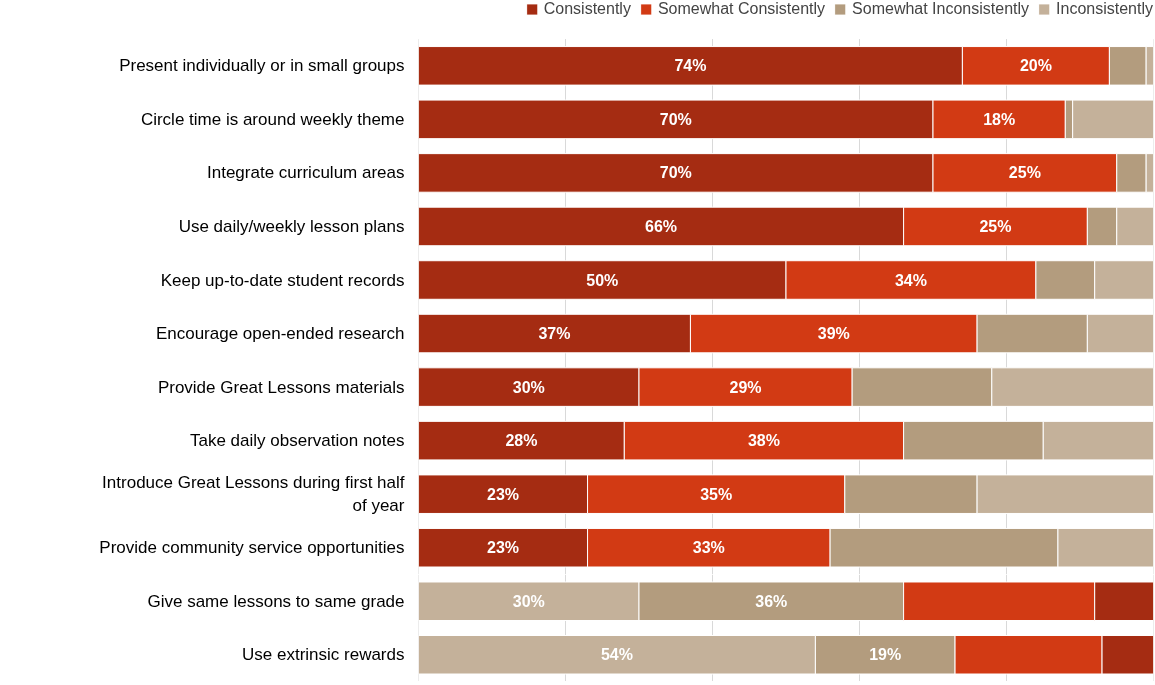  Describe the element at coordinates (587, 9) in the screenshot. I see `legend-label: Consistently` at that location.